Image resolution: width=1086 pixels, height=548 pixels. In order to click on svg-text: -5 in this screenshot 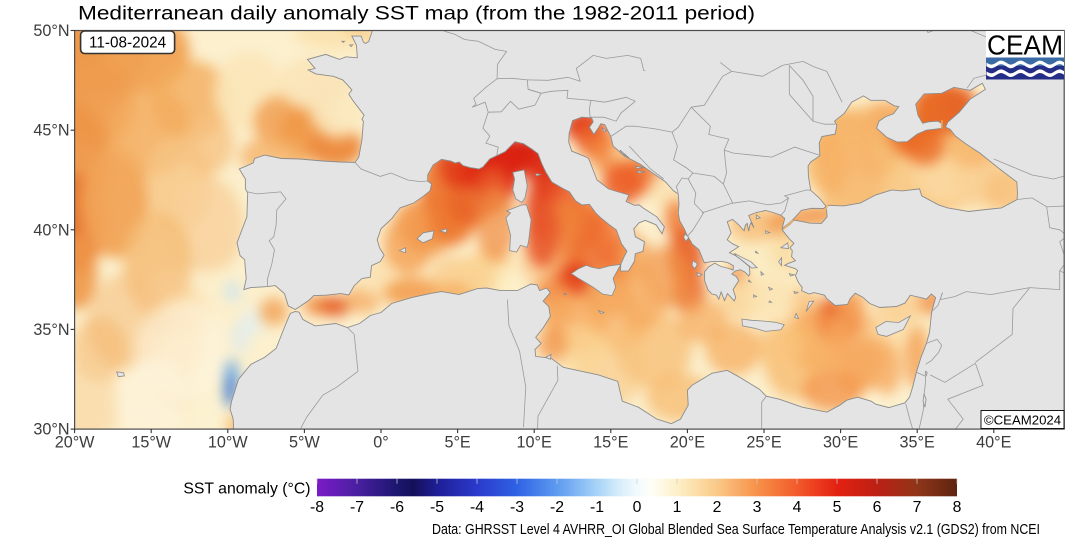, I will do `click(437, 507)`.